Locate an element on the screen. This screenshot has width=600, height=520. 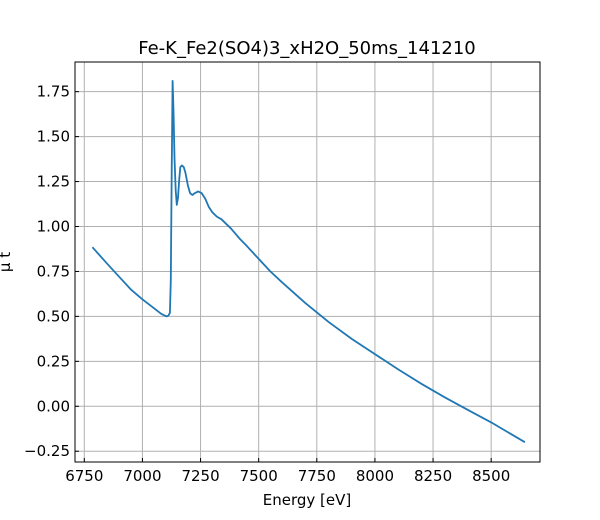
x-tick-label: 7500 is located at coordinates (259, 476).